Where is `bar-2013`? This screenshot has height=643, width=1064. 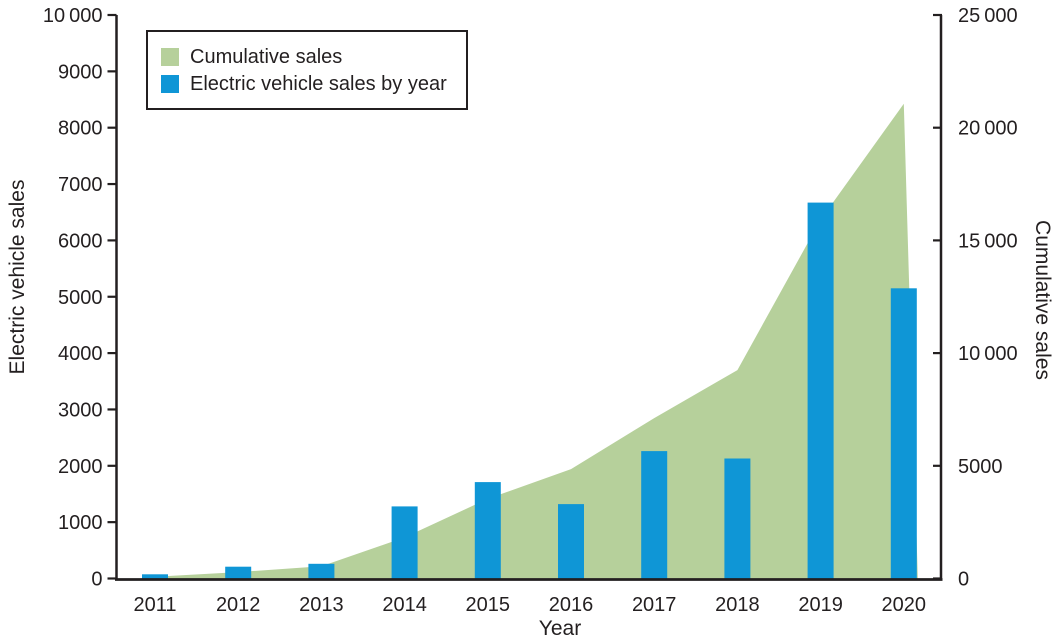
bar-2013 is located at coordinates (321, 571).